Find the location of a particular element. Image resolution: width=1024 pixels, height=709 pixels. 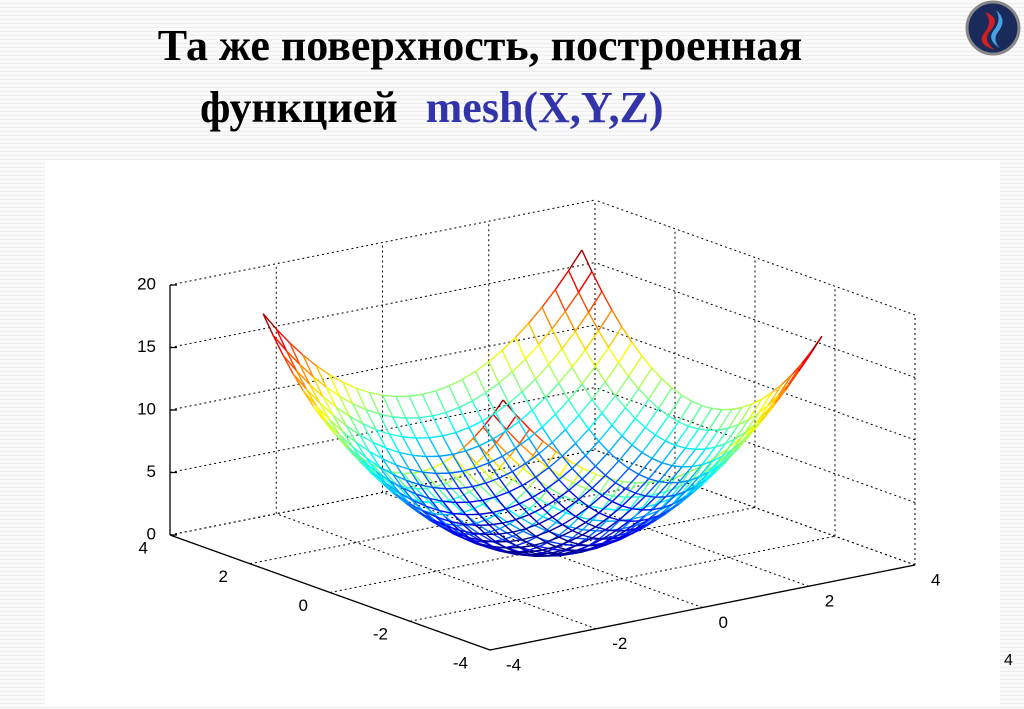

z-tick-label: 15 is located at coordinates (146, 346).